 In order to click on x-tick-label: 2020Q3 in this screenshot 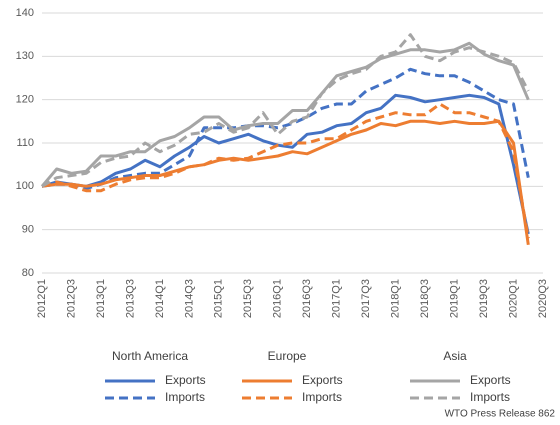, I will do `click(543, 298)`.